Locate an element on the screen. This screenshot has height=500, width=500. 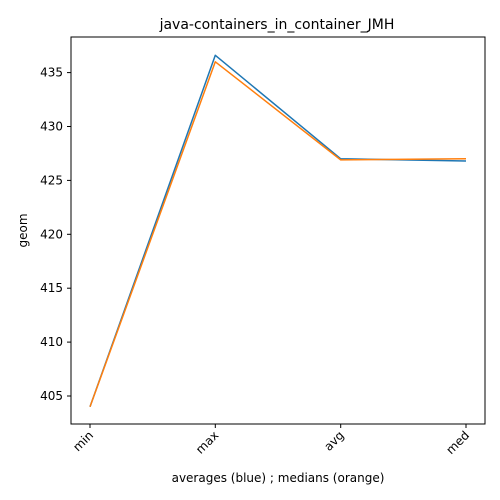
y-tick-label-410: 410 is located at coordinates (51, 342).